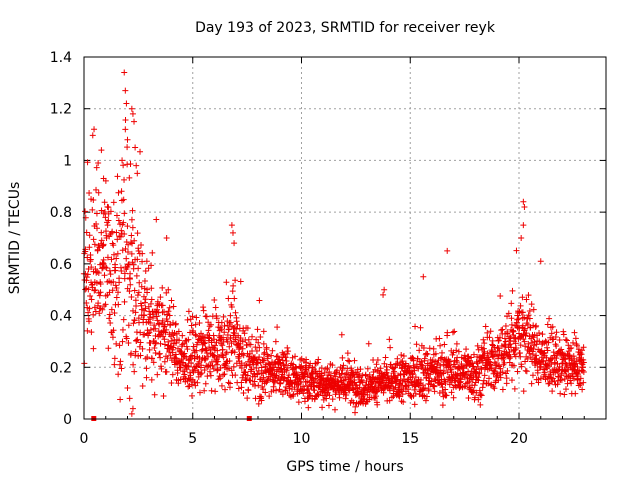  What do you see at coordinates (84, 439) in the screenshot?
I see `x-tick-label: 0` at bounding box center [84, 439].